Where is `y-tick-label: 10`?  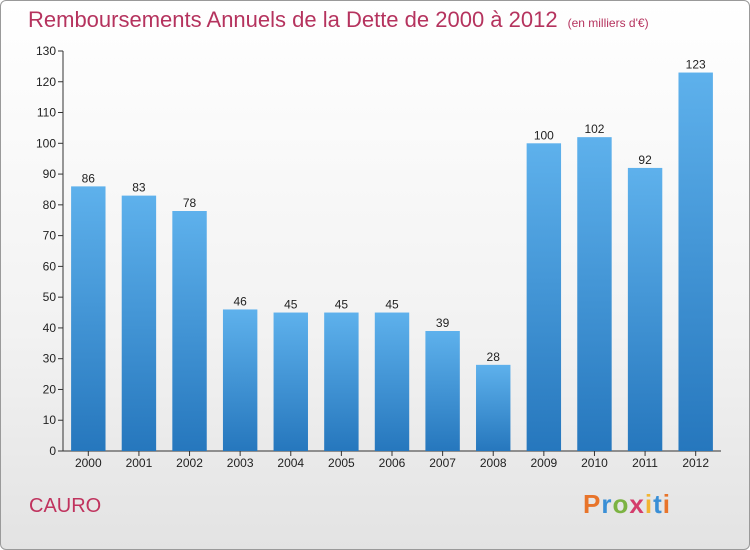 y-tick-label: 10 is located at coordinates (50, 420).